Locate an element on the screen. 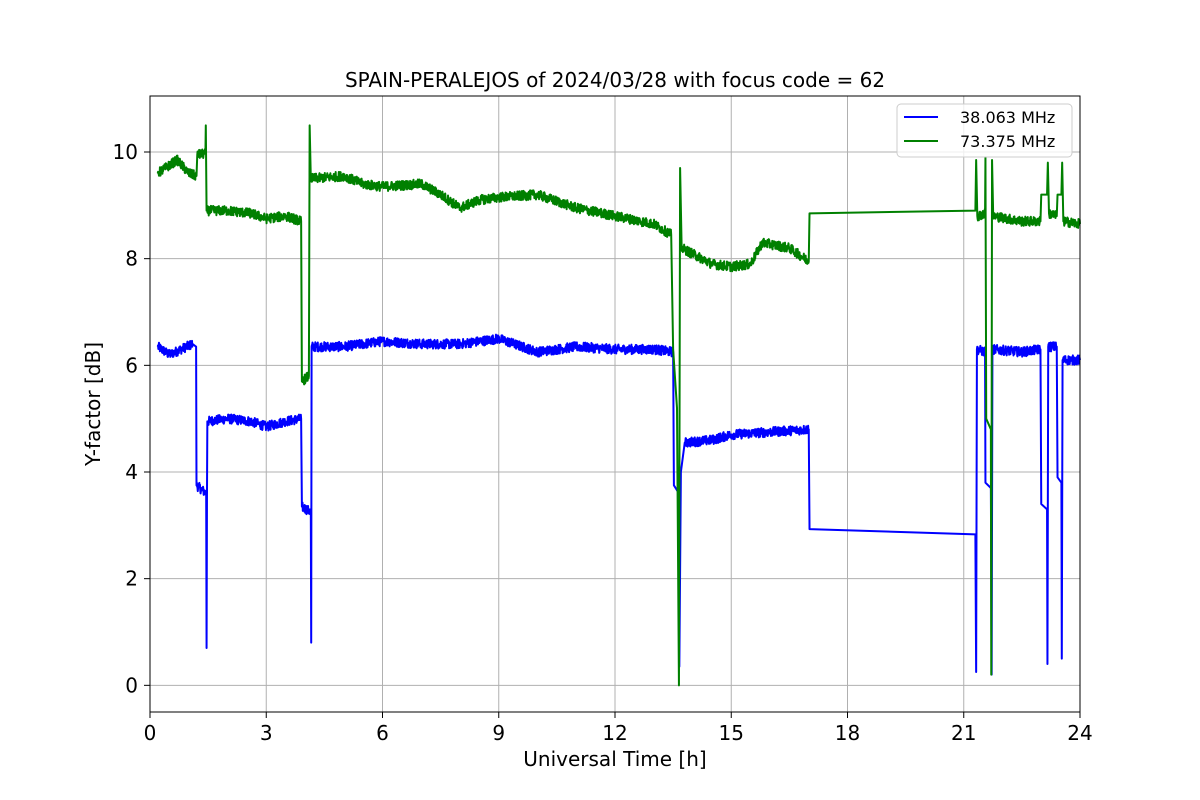  y-tick-label: 2 is located at coordinates (131, 579).